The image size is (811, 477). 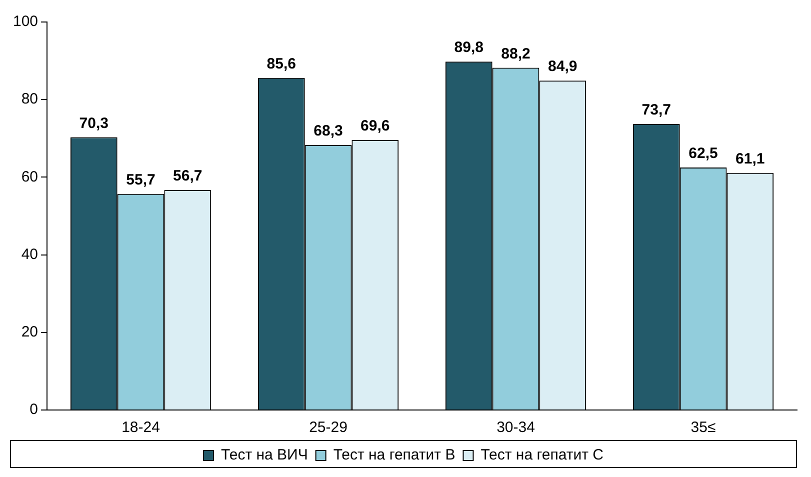 What do you see at coordinates (515, 427) in the screenshot?
I see `x-tick-label: 30-34` at bounding box center [515, 427].